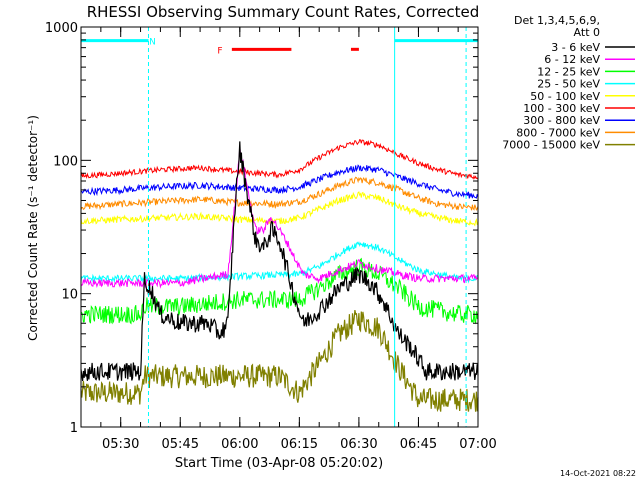  I want to click on y-tick-label-1: 1, so click(74, 428).